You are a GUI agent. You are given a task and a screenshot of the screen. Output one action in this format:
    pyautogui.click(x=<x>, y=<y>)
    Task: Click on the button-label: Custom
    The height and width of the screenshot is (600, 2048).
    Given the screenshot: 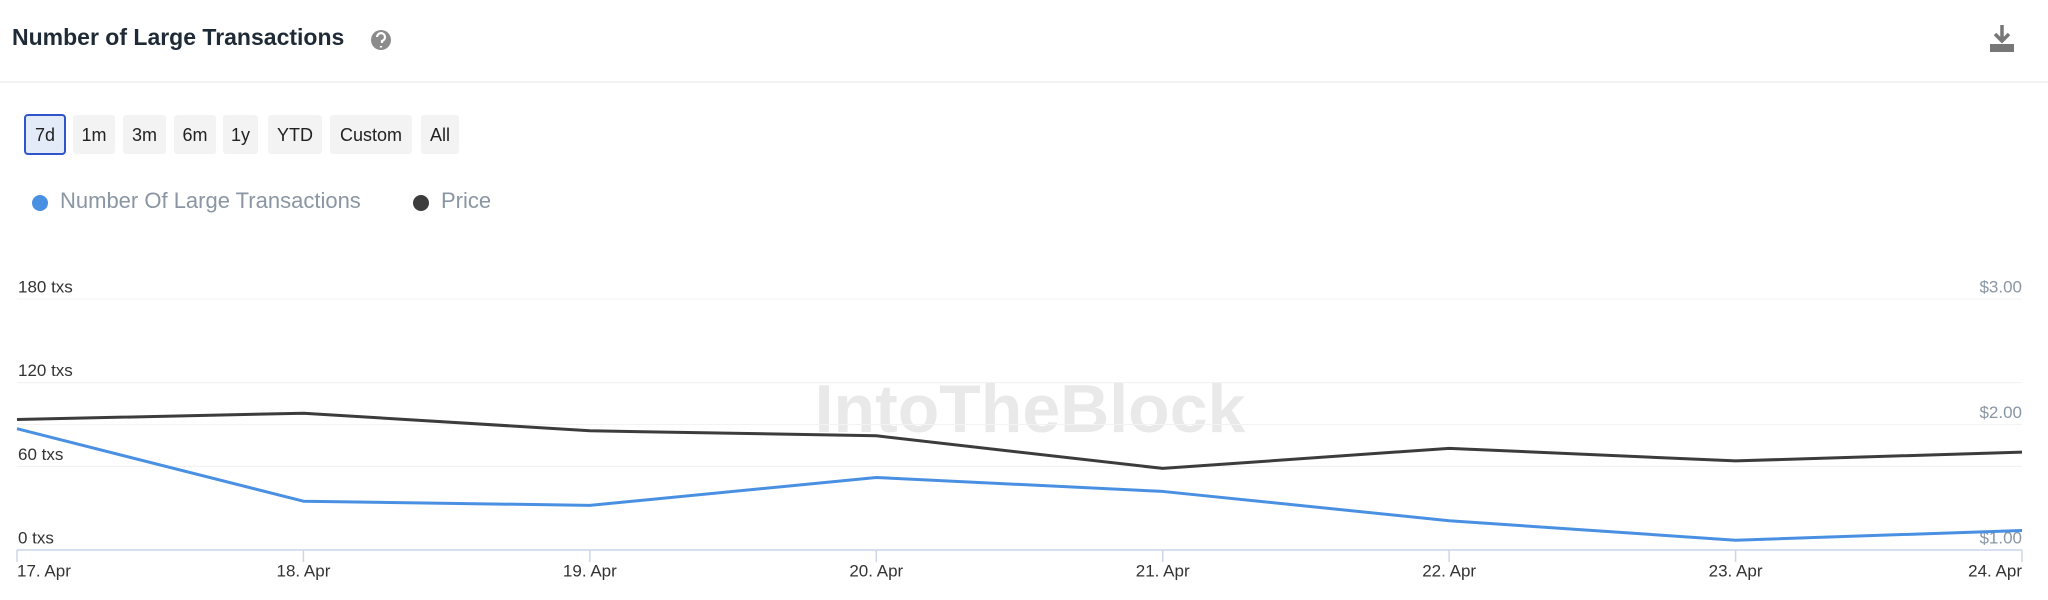 What is the action you would take?
    pyautogui.click(x=371, y=135)
    